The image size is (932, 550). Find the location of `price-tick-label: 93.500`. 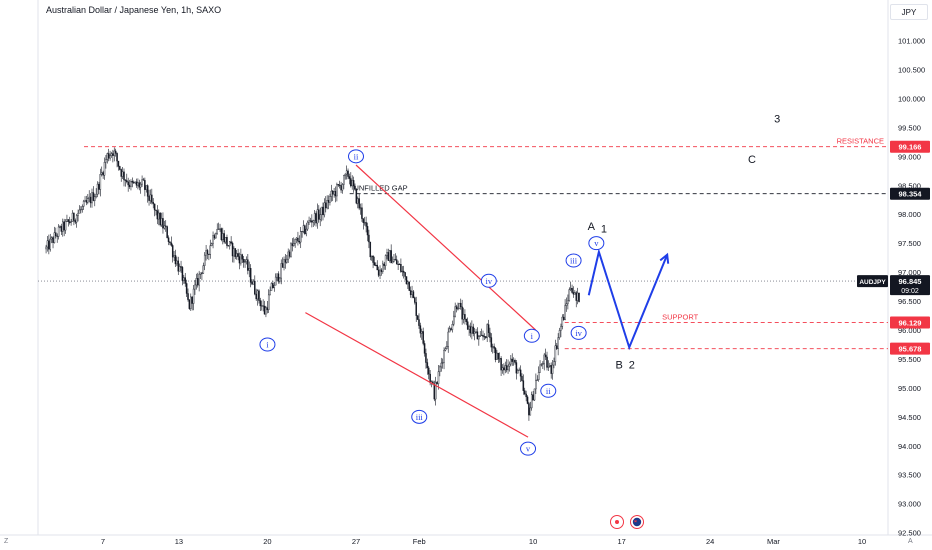

price-tick-label: 93.500 is located at coordinates (909, 475).